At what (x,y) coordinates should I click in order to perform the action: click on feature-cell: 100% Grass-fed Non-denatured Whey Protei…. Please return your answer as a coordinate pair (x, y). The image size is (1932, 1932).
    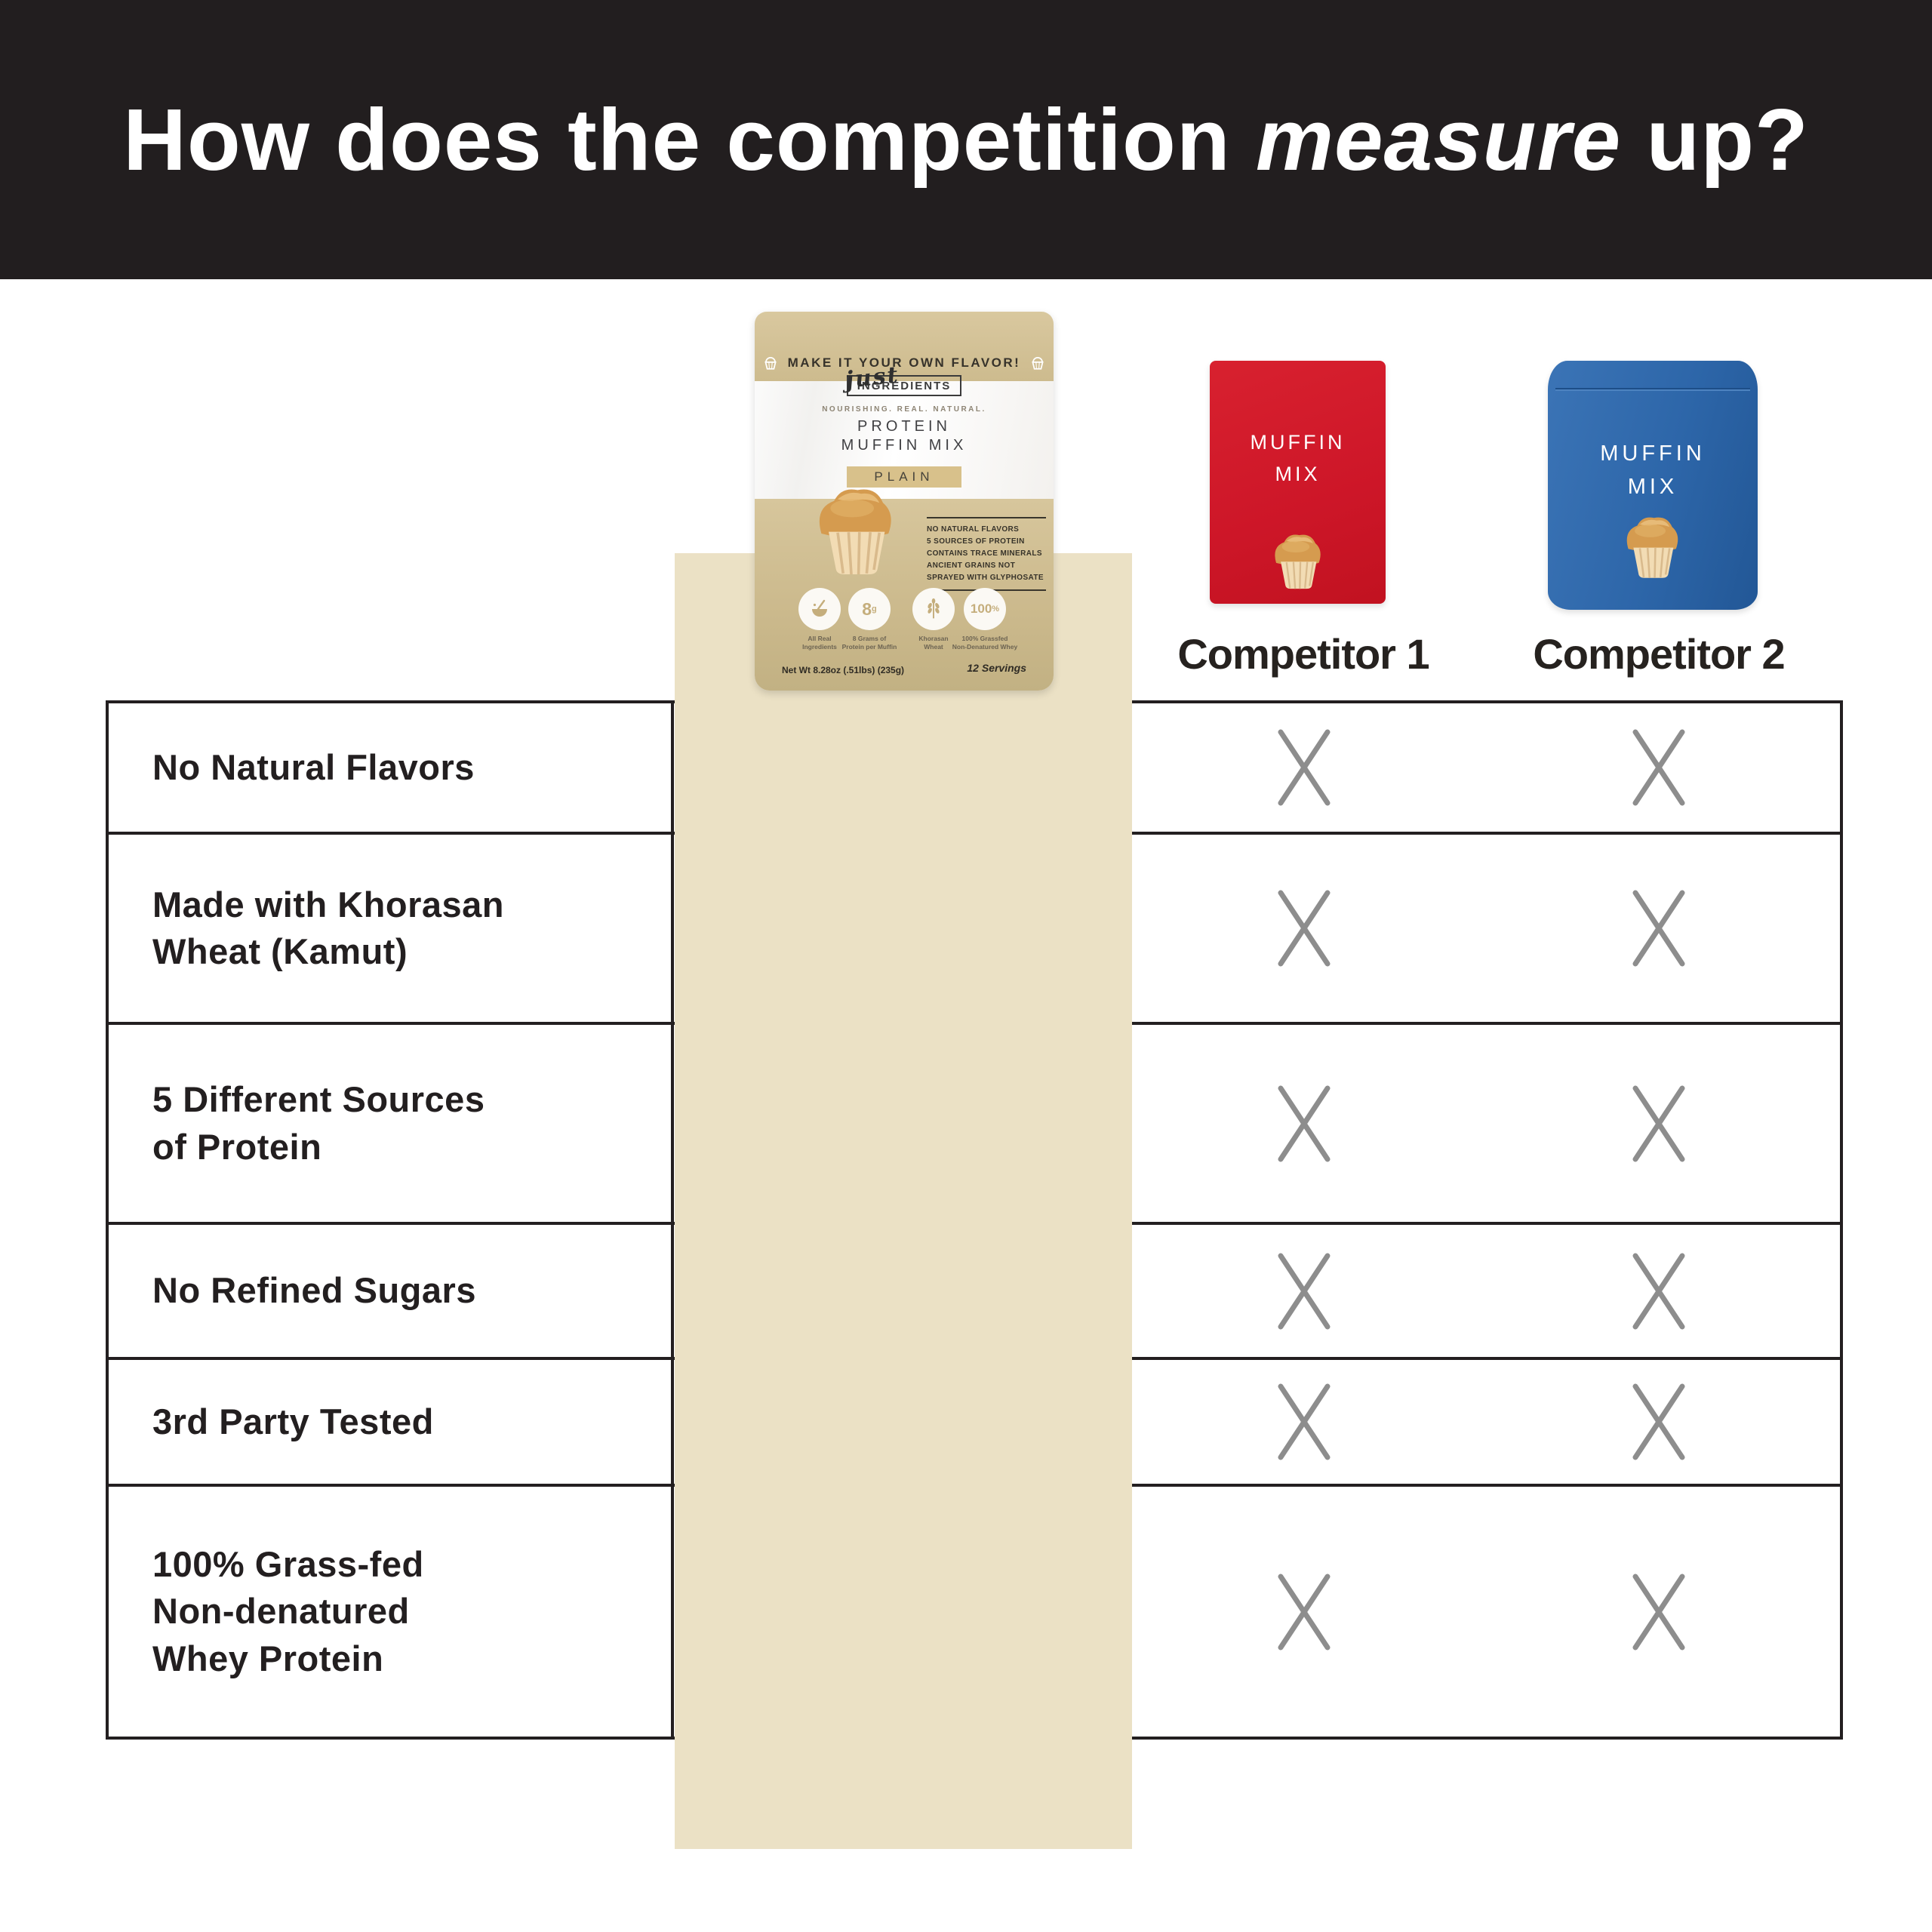
    Looking at the image, I should click on (391, 1612).